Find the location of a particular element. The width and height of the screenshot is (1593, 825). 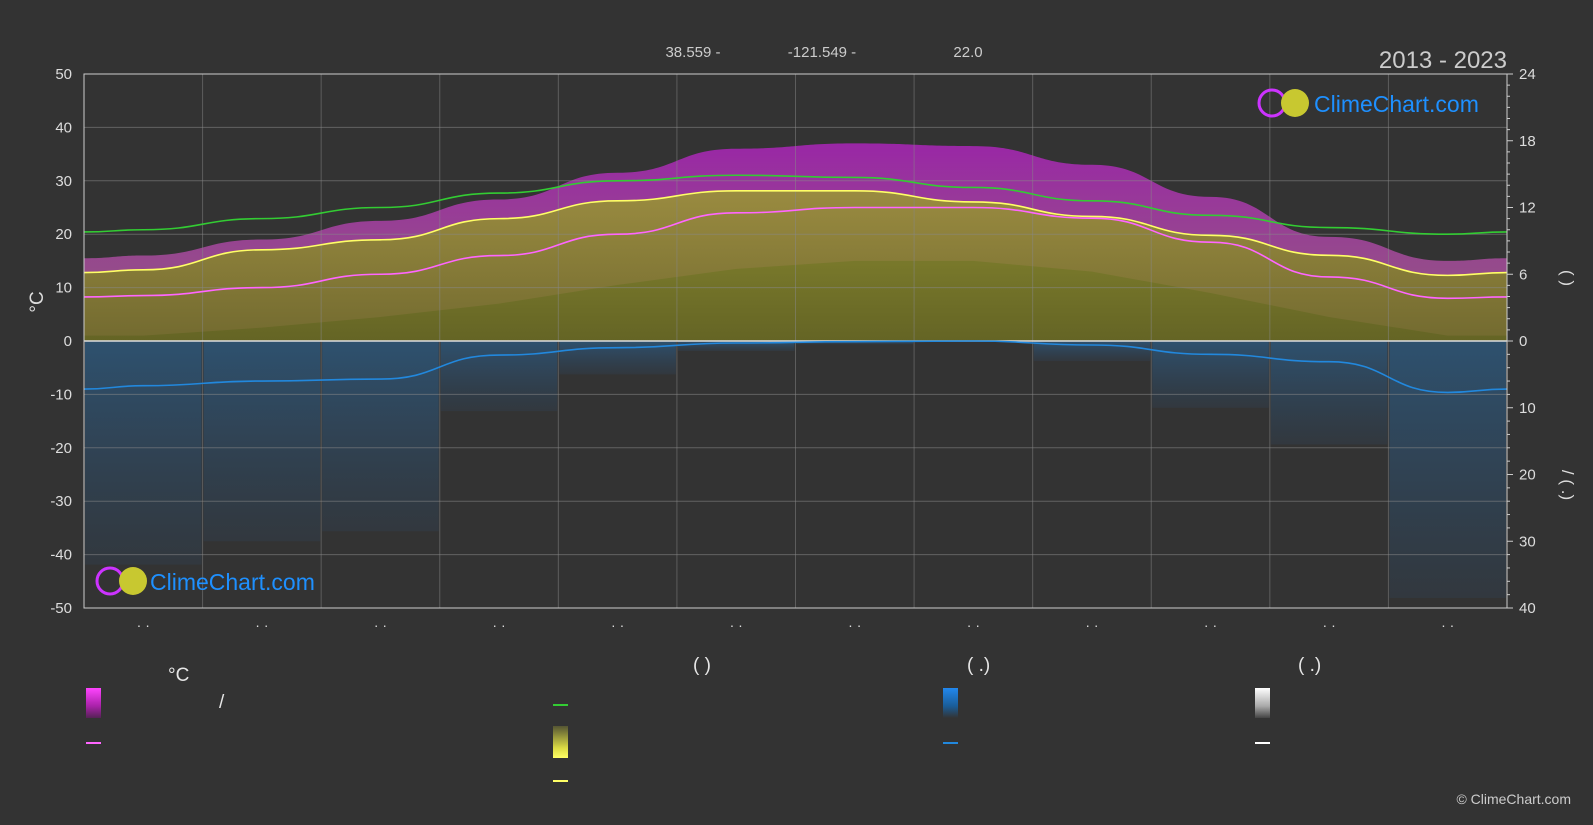

legend-snow-swatch is located at coordinates (1262, 703).